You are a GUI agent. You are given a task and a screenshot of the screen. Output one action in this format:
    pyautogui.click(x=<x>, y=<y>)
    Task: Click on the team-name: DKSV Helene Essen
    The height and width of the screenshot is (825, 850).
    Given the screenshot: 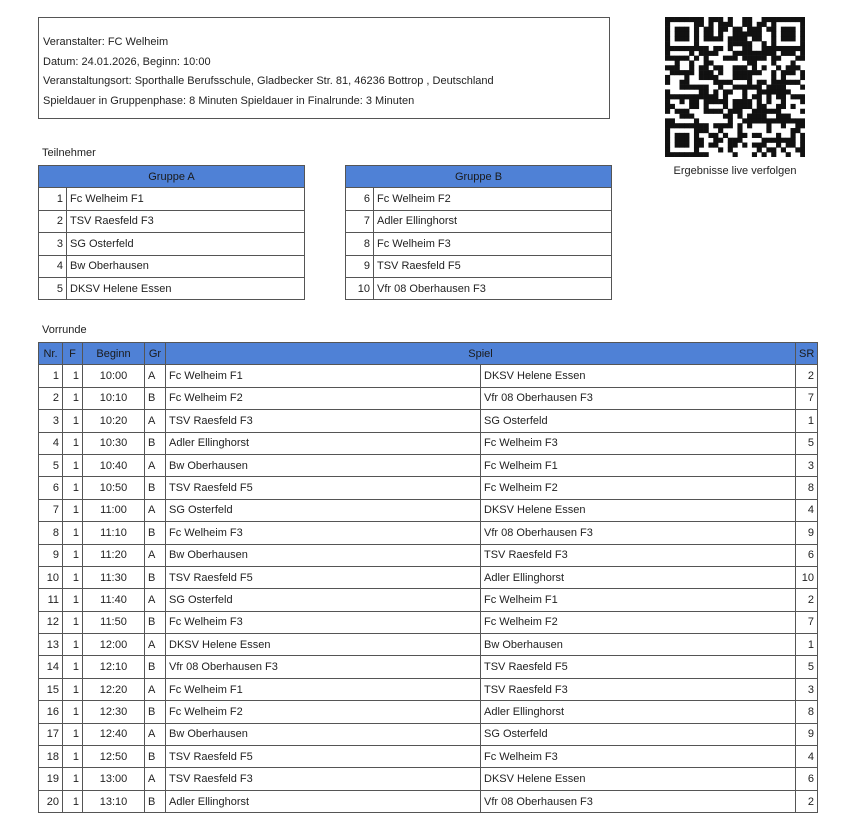 What is the action you would take?
    pyautogui.click(x=185, y=288)
    